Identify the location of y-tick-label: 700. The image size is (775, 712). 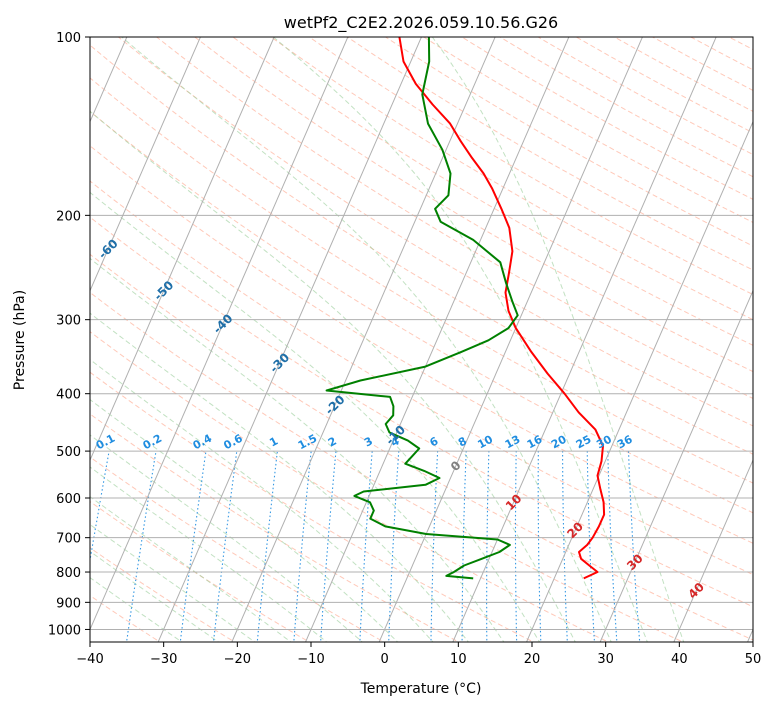
(68, 539).